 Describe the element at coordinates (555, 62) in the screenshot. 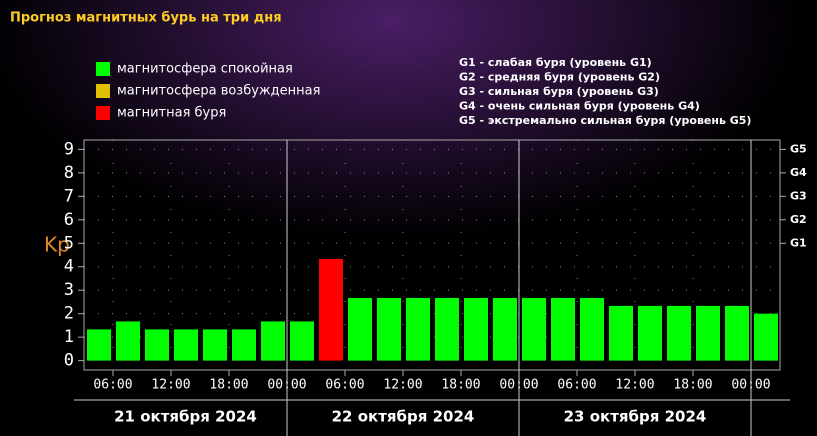

I see `note: G1 - слабая буря (уровень G1)` at that location.